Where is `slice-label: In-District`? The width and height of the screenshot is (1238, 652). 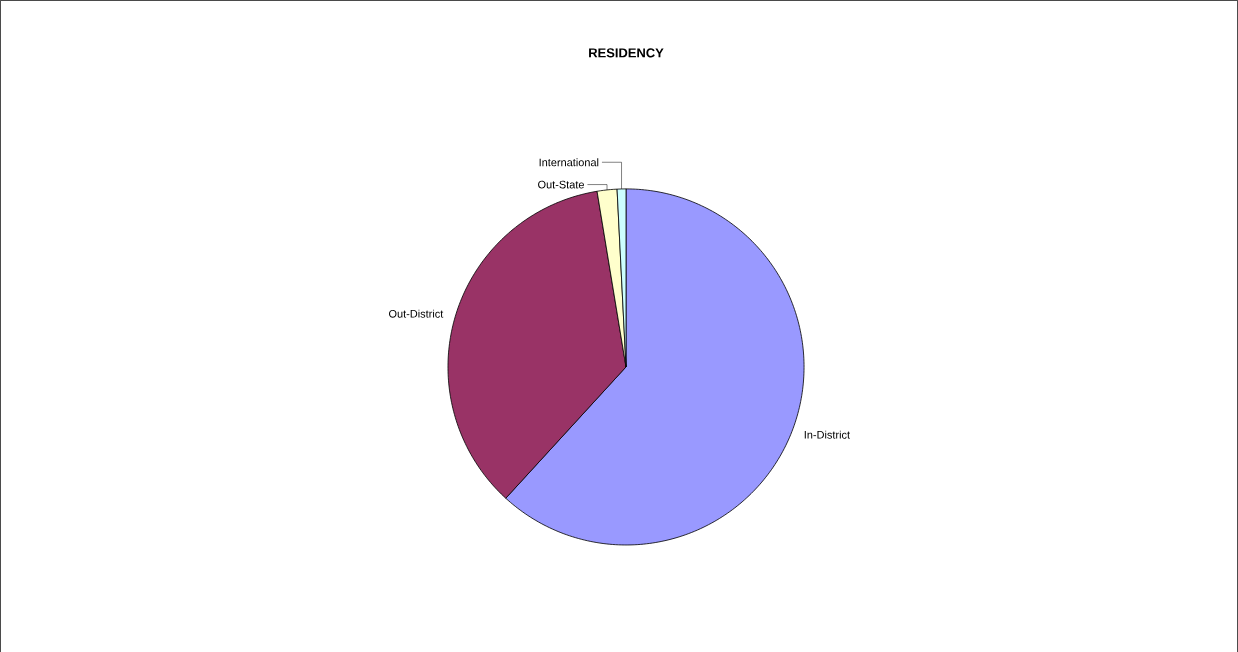 slice-label: In-District is located at coordinates (827, 434).